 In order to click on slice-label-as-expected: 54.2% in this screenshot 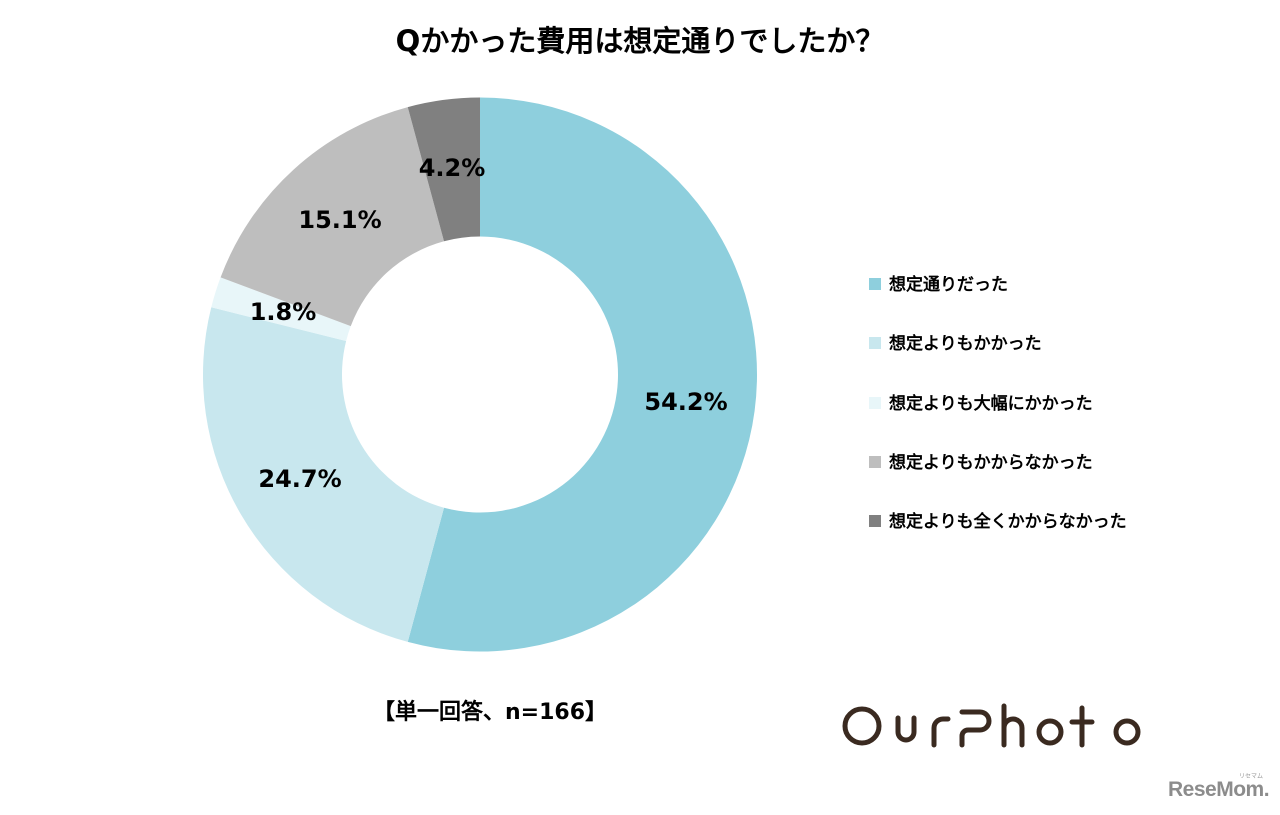, I will do `click(686, 402)`.